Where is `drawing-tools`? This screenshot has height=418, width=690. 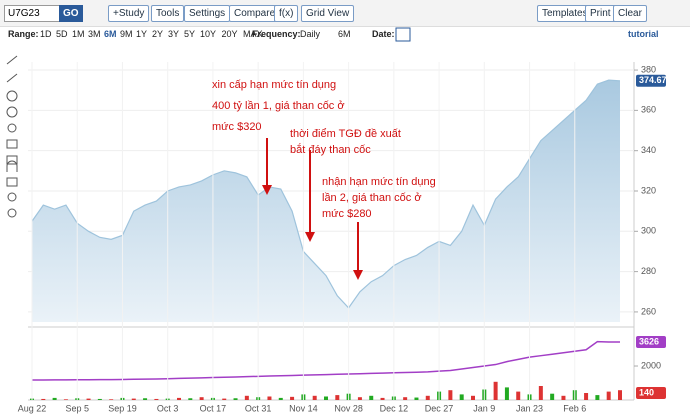
drawing-tools is located at coordinates (12, 136).